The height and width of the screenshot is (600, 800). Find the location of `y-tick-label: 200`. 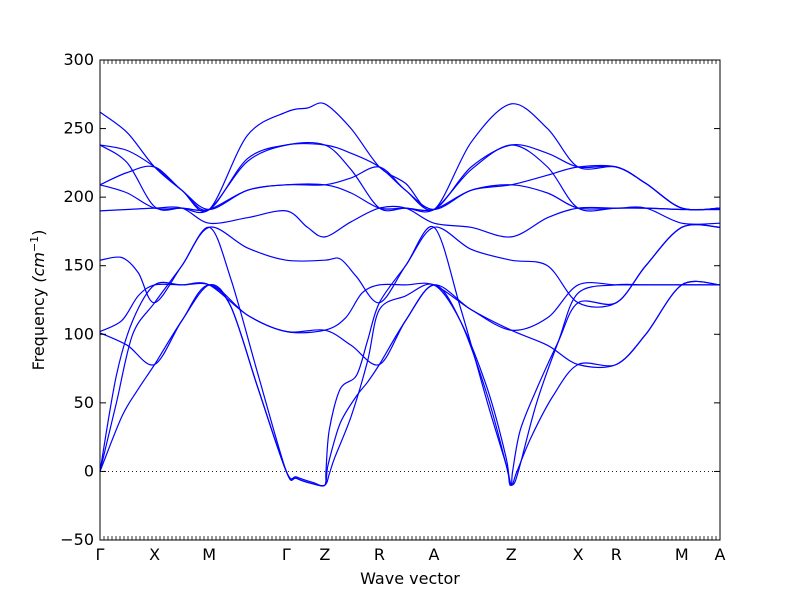

y-tick-label: 200 is located at coordinates (78, 196).